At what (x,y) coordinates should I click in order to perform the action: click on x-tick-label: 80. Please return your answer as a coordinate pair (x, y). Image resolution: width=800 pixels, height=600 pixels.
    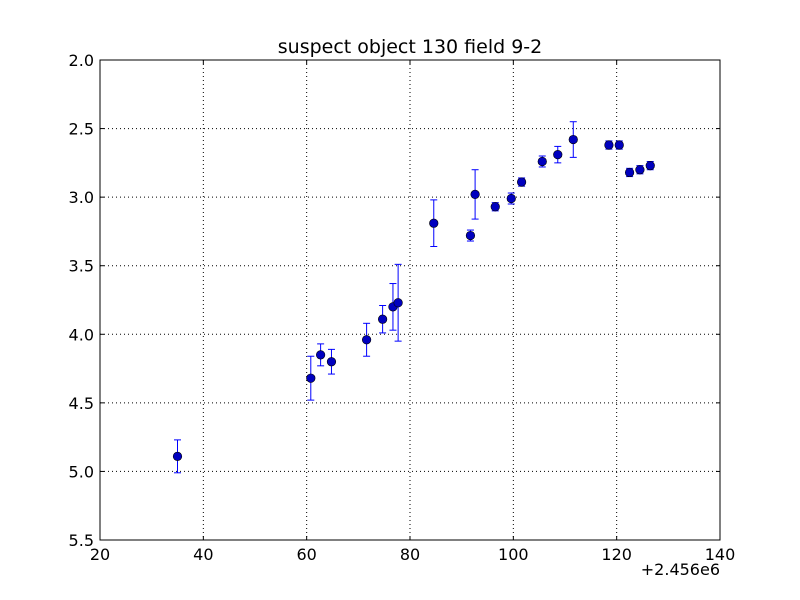
    Looking at the image, I should click on (410, 554).